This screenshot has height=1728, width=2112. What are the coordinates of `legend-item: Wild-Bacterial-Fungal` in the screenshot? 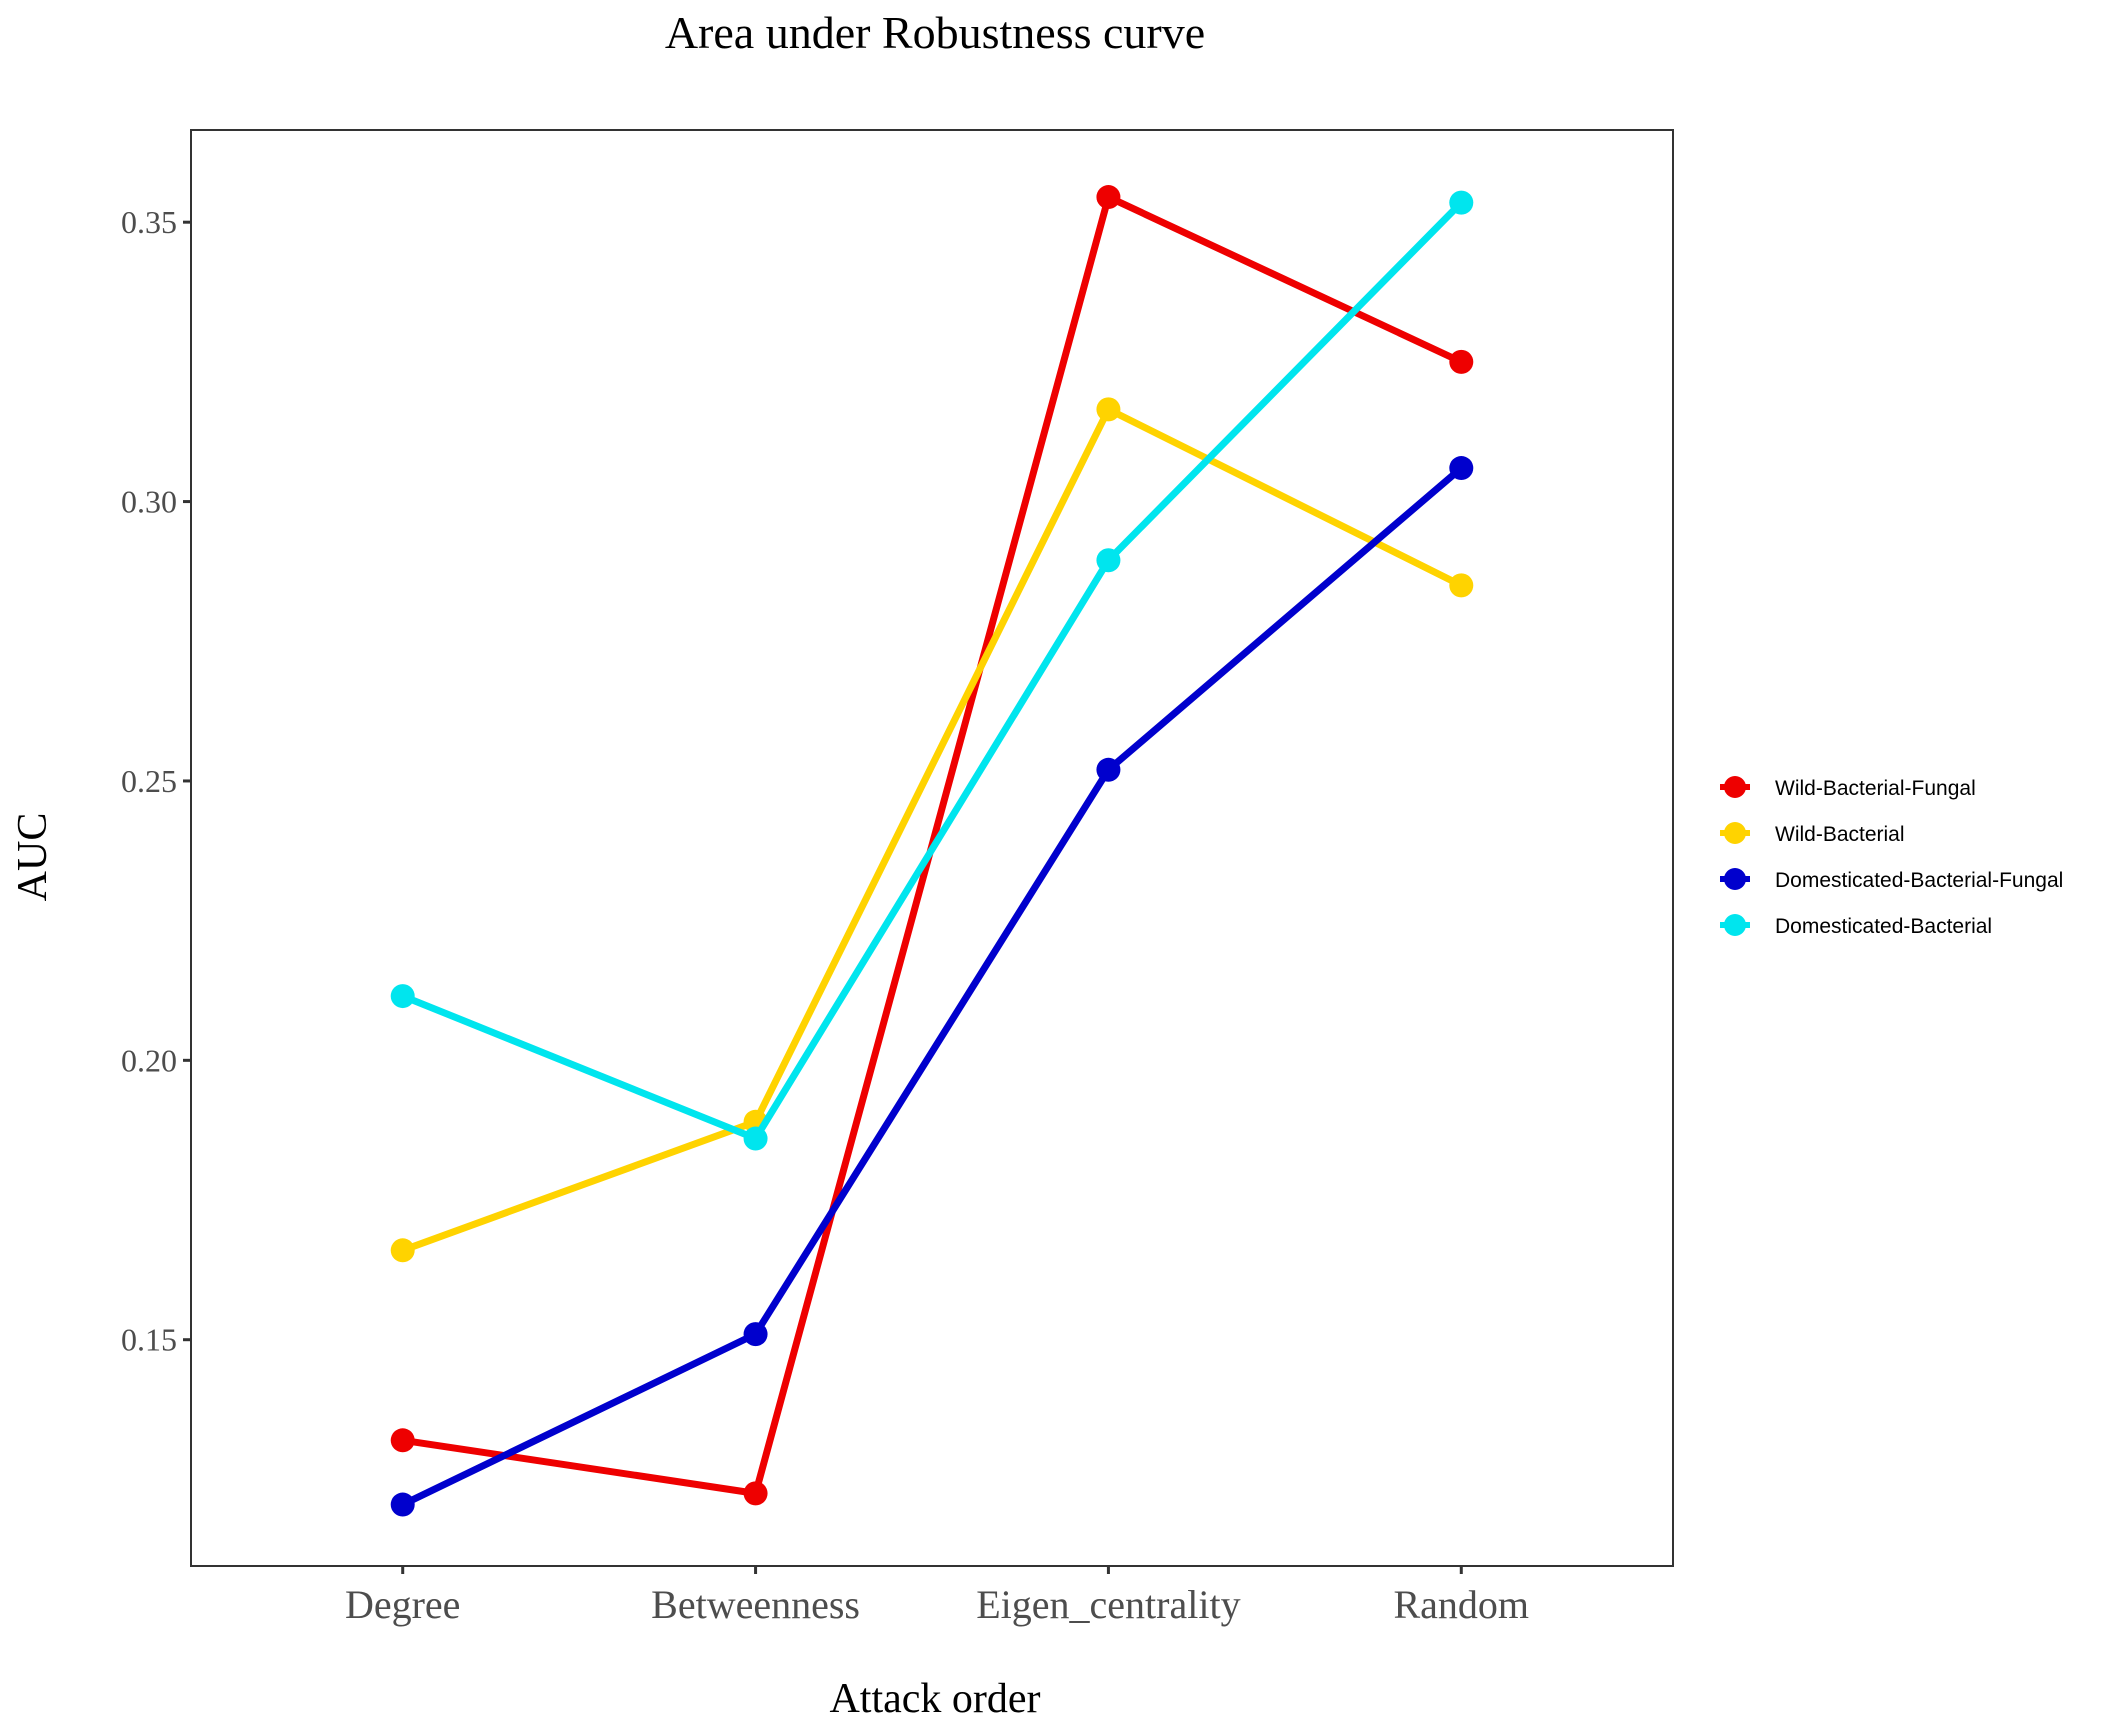 It's located at (1848, 788).